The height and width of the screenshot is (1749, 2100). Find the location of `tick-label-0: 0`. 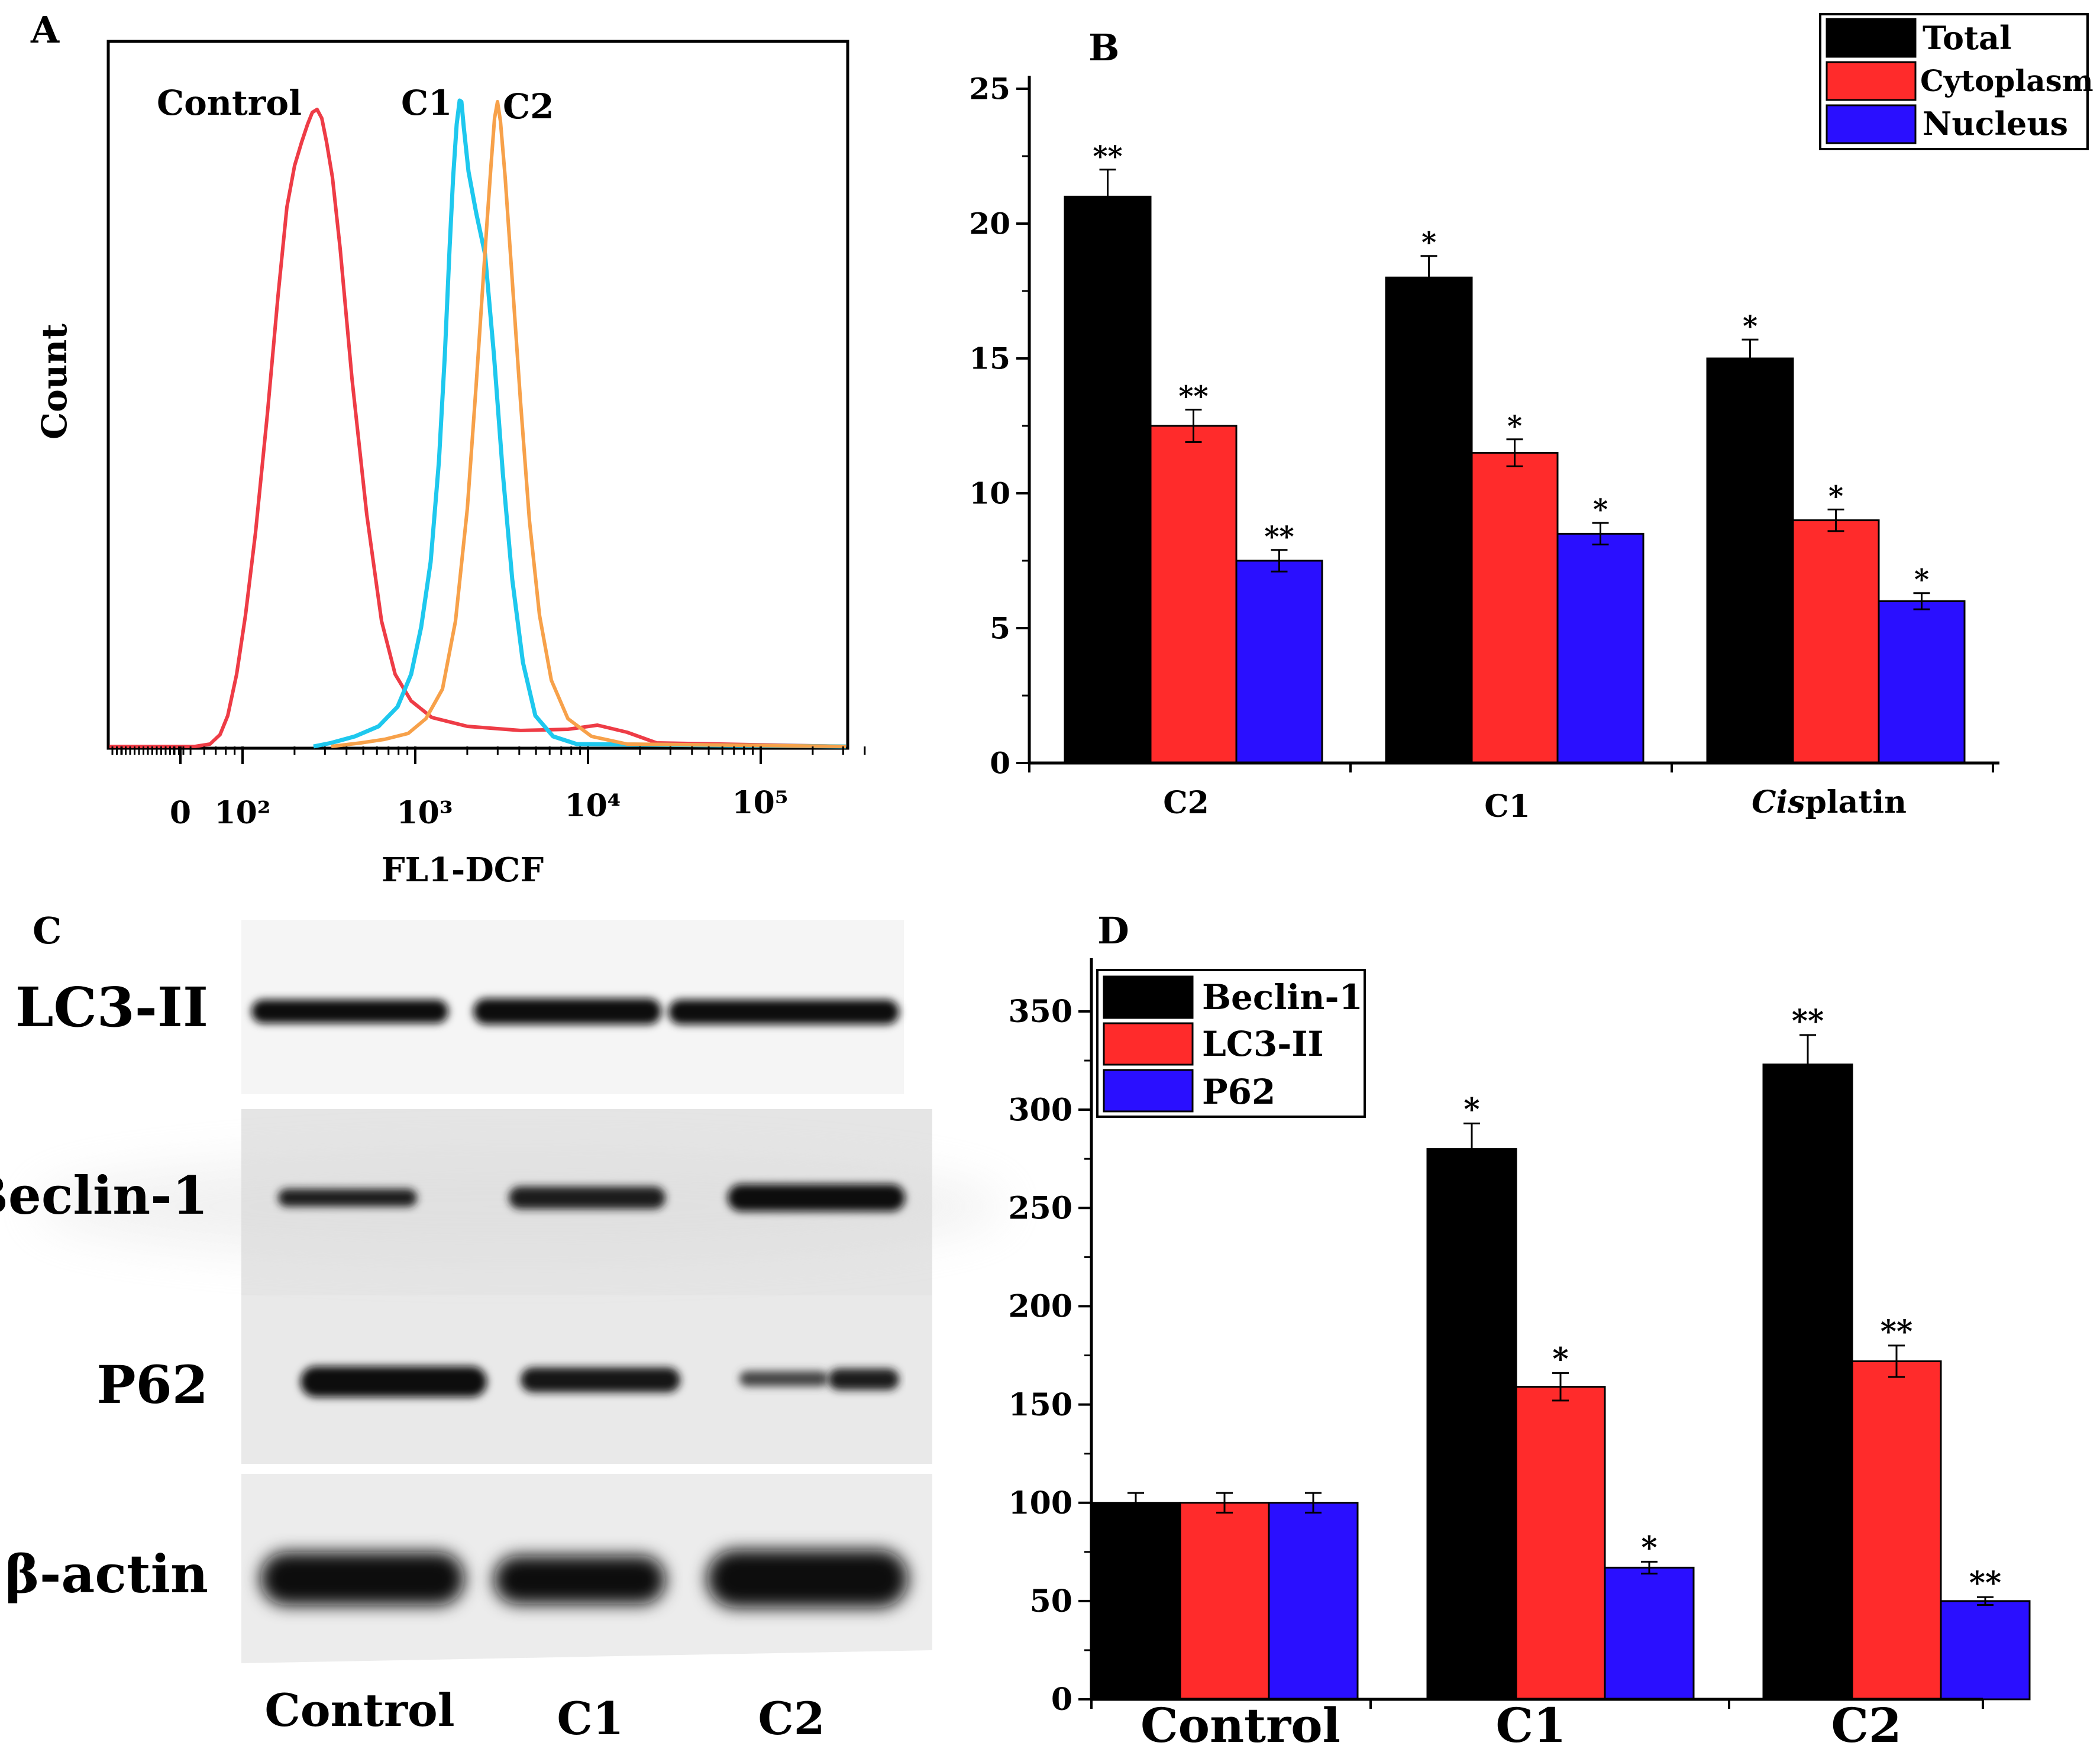

tick-label-0: 0 is located at coordinates (180, 813).